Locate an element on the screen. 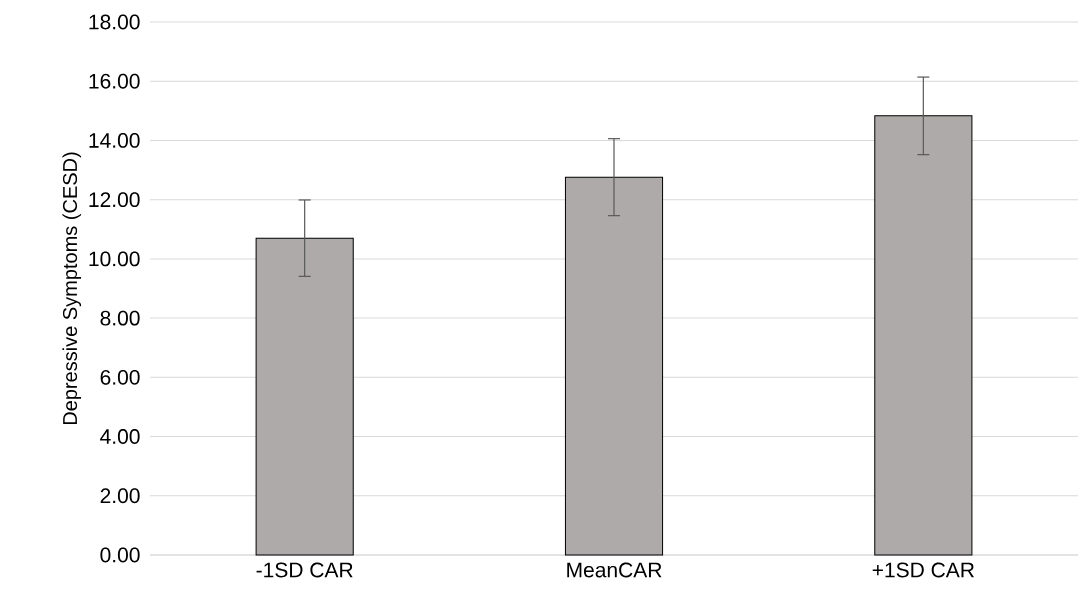 This screenshot has height=608, width=1078. y-tick-label: 2.00 is located at coordinates (120, 496).